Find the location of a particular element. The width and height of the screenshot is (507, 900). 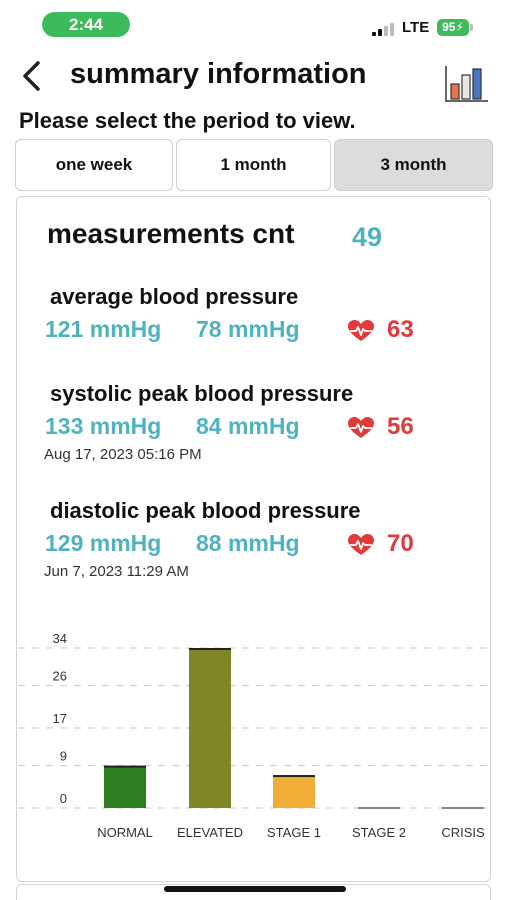

x-tick-label: STAGE 1 is located at coordinates (294, 832).